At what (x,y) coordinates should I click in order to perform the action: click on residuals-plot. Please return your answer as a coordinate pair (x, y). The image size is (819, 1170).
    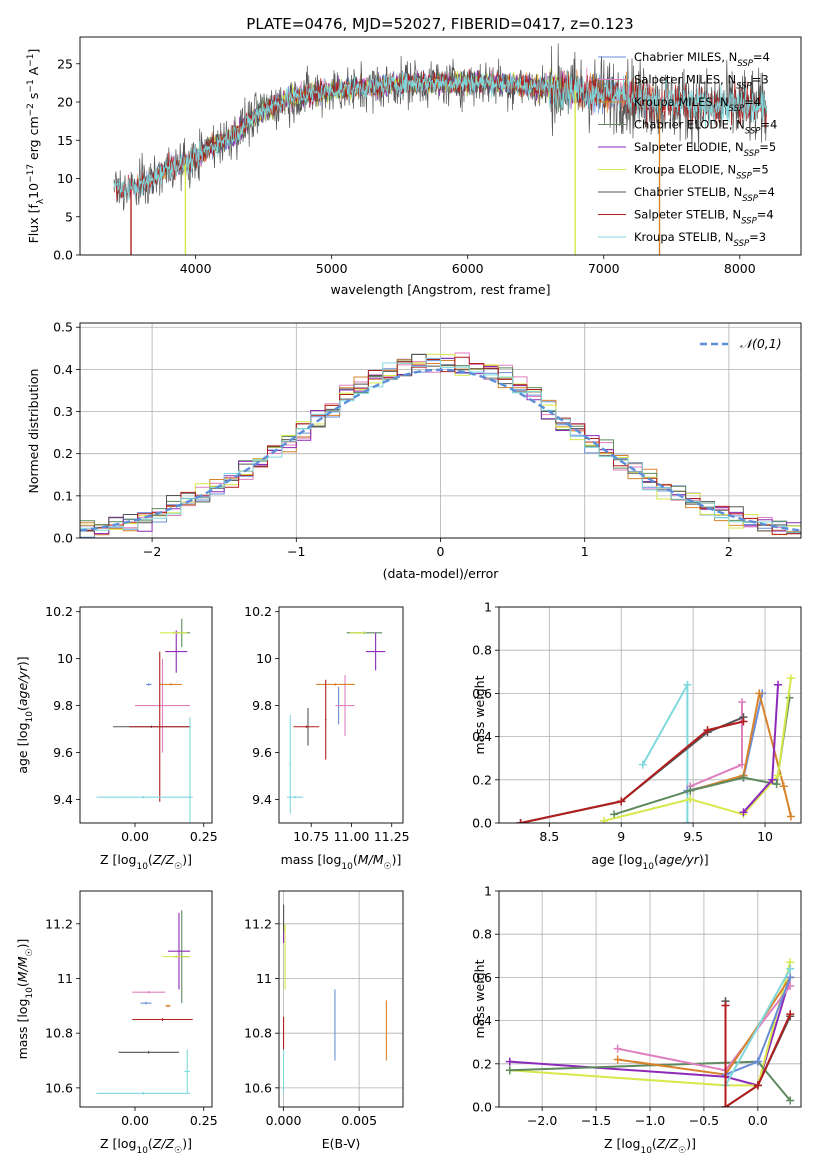
    Looking at the image, I should click on (440, 445).